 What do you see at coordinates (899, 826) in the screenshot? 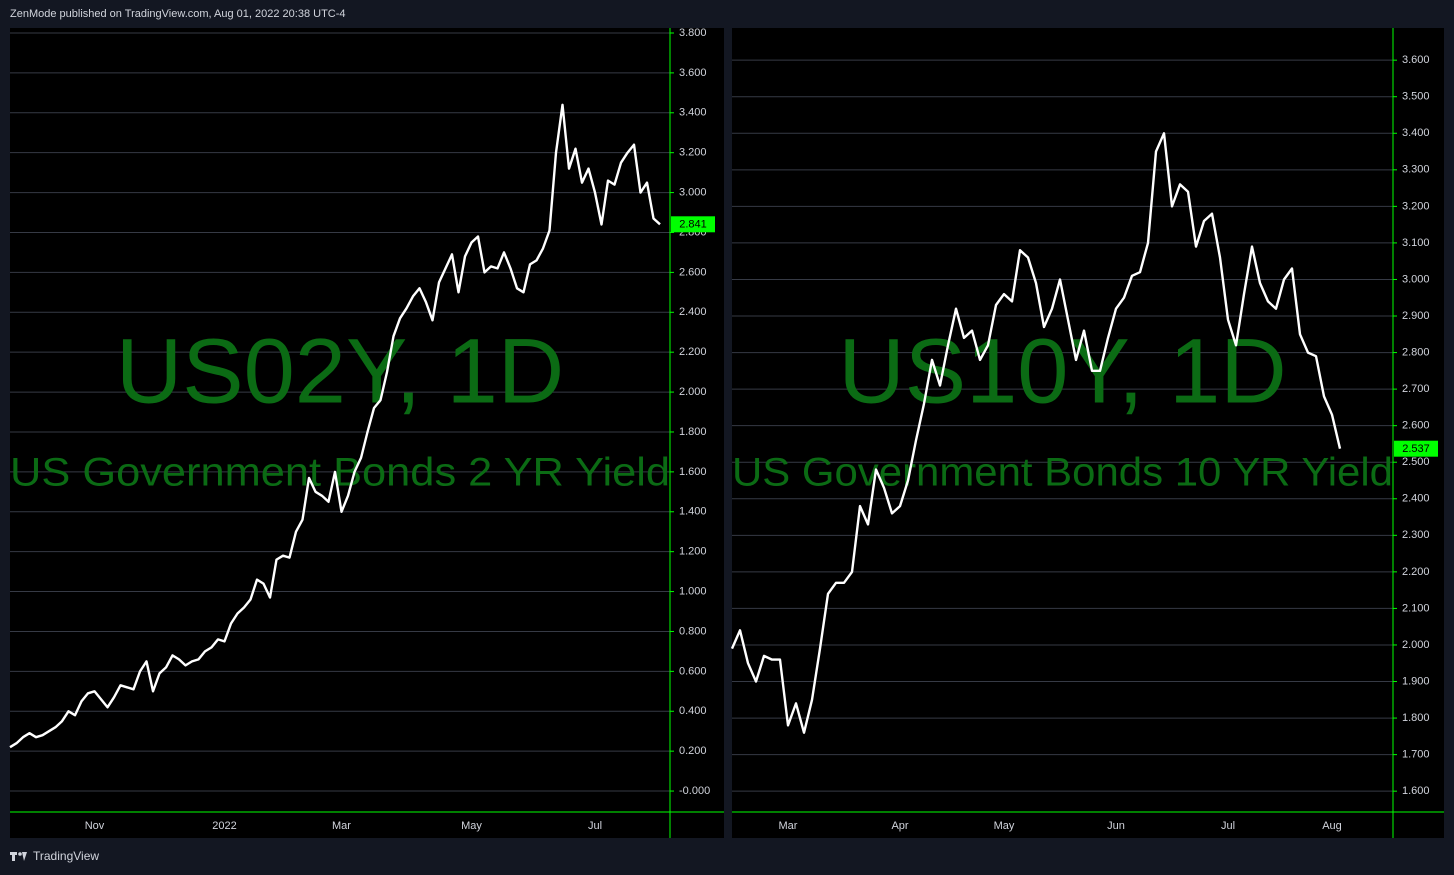
I see `x-tick-label: Apr` at bounding box center [899, 826].